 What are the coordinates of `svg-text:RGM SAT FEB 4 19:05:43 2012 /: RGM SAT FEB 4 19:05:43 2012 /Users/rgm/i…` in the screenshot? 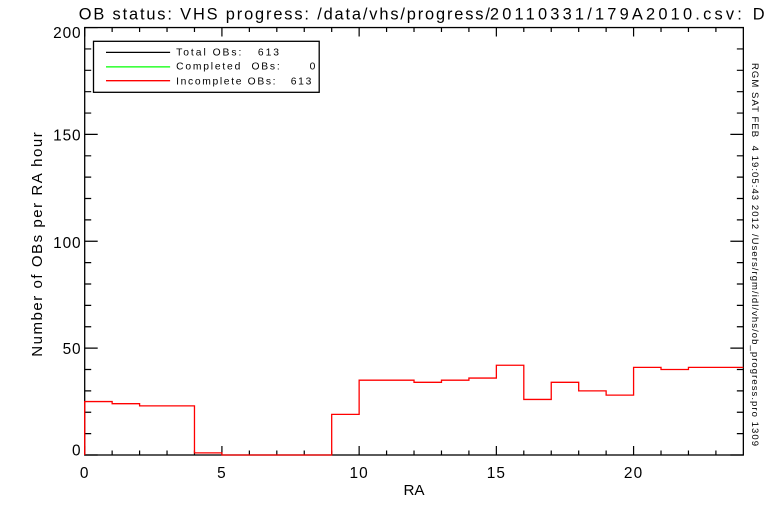 It's located at (754, 254).